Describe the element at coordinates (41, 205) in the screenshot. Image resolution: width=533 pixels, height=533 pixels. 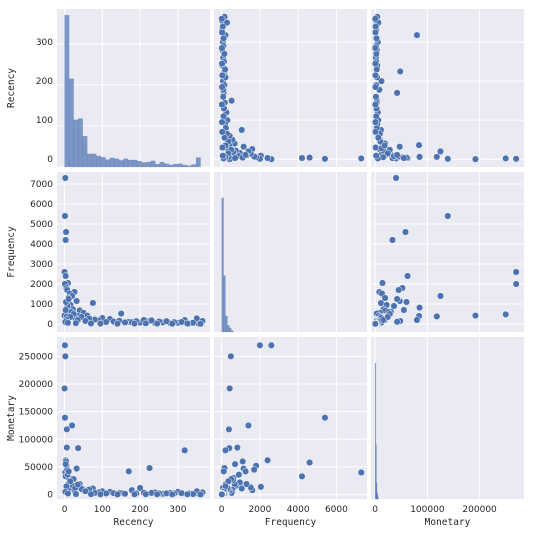
I see `y-tick-label-frequency: 6000` at that location.